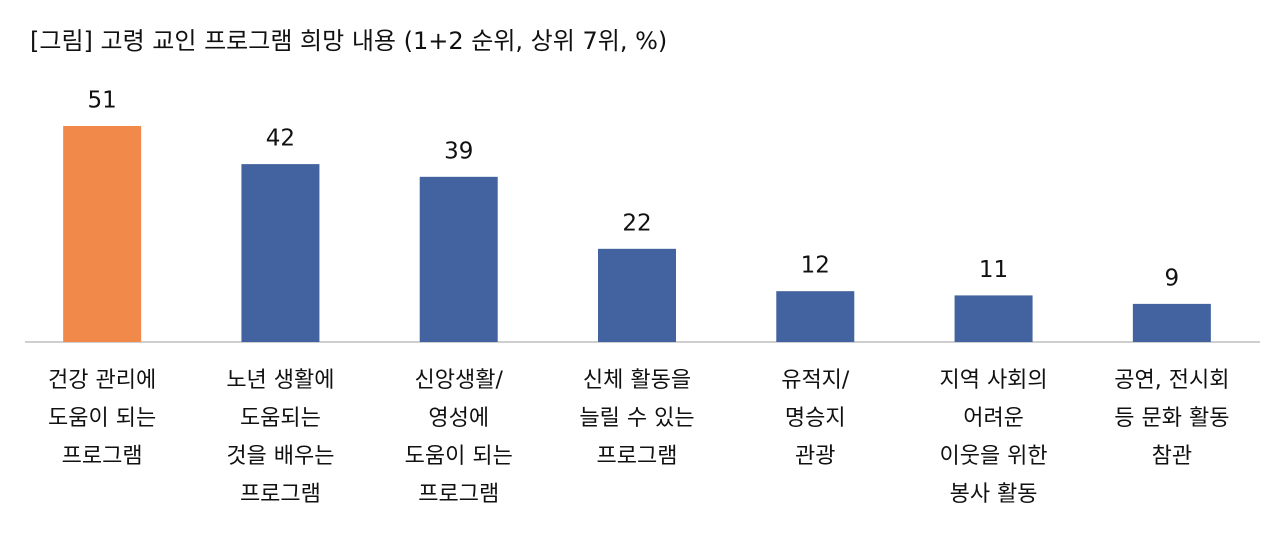 Image resolution: width=1280 pixels, height=548 pixels. What do you see at coordinates (348, 41) in the screenshot?
I see `chart-title: [그림] 고령 교인 프로그램 희망 내용 (1+2 순위, 상위 7위, %)` at bounding box center [348, 41].